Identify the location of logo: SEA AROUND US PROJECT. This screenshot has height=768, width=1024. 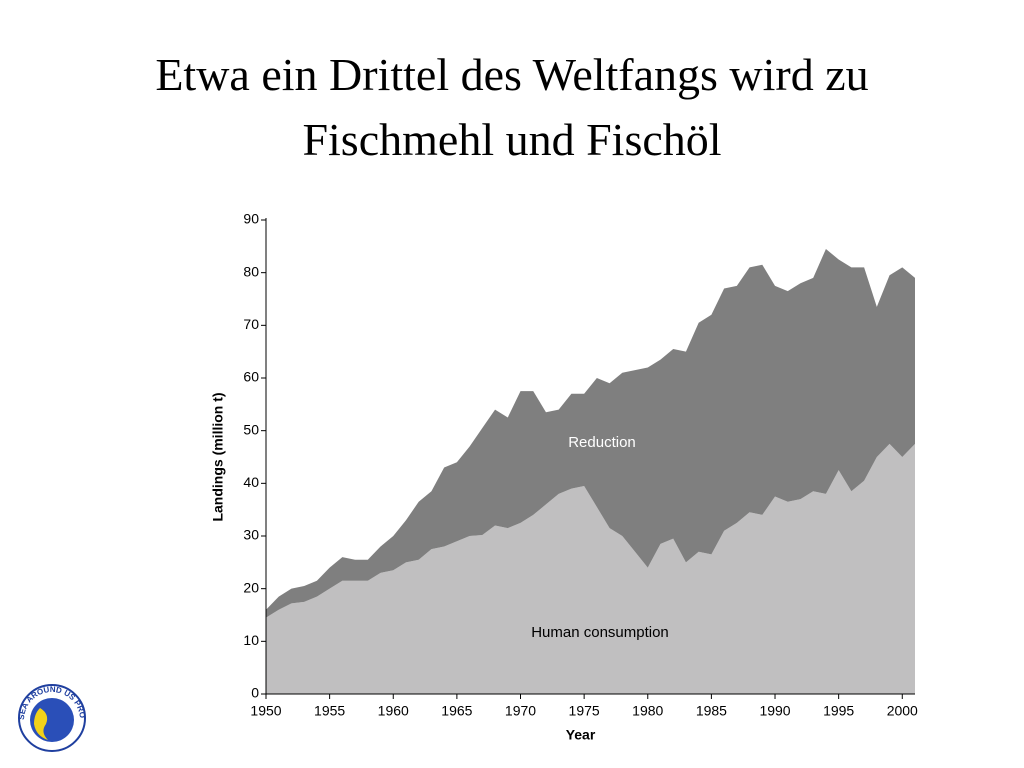
(43, 376).